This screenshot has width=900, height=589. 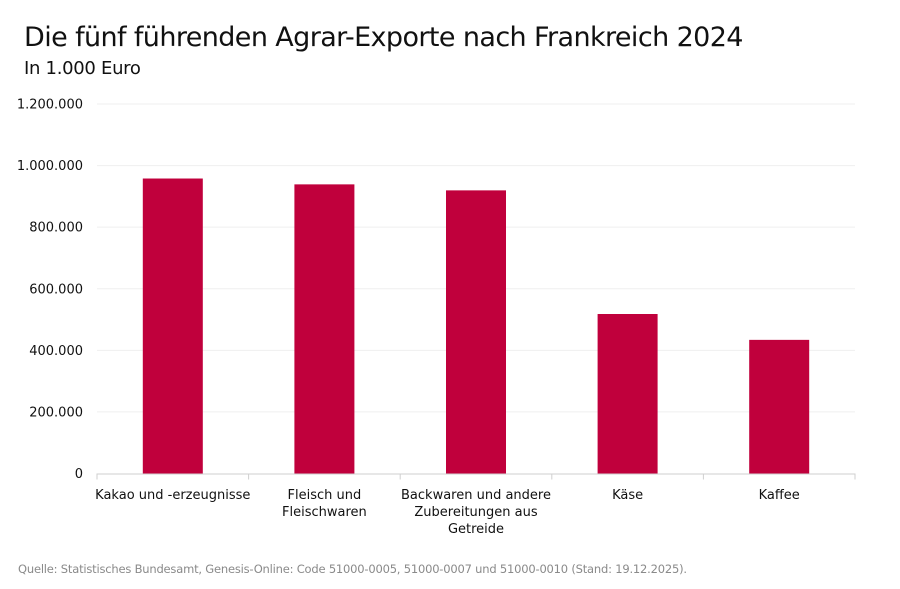 What do you see at coordinates (79, 474) in the screenshot?
I see `y-tick-label: 0` at bounding box center [79, 474].